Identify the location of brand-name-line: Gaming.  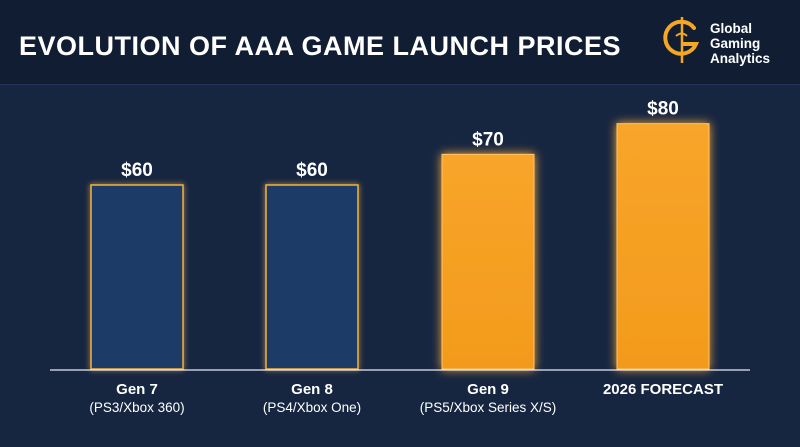
(735, 43).